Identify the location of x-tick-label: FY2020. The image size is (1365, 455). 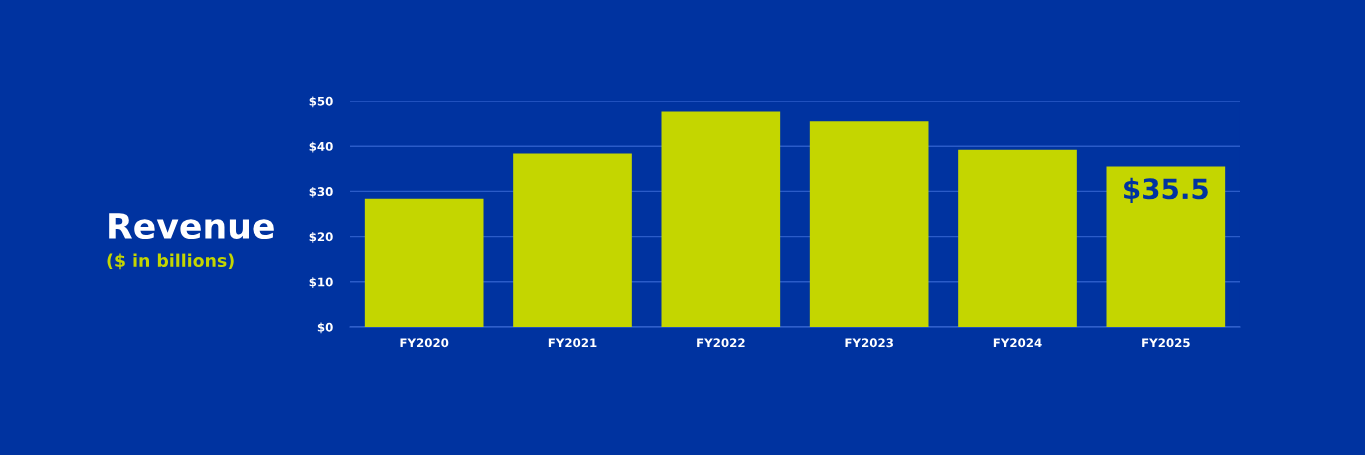
(424, 343).